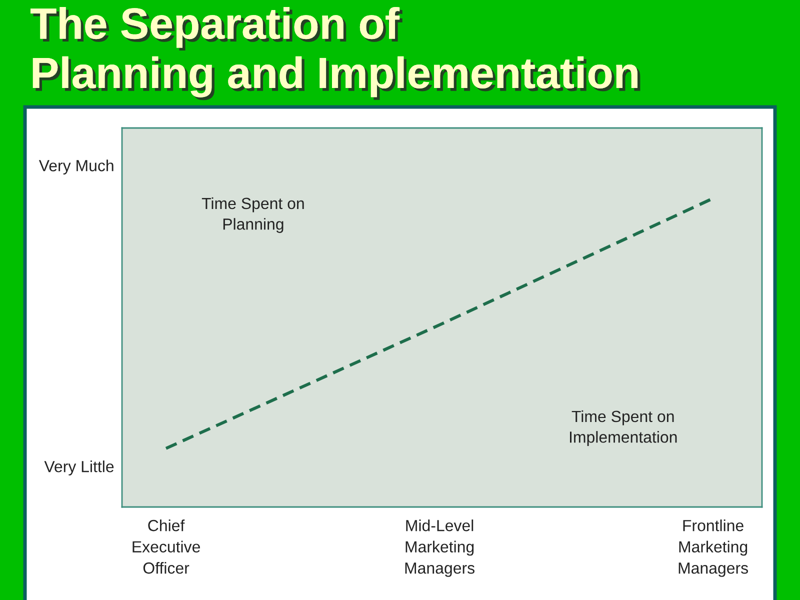 The height and width of the screenshot is (600, 800). What do you see at coordinates (76, 167) in the screenshot?
I see `text: Very Much` at bounding box center [76, 167].